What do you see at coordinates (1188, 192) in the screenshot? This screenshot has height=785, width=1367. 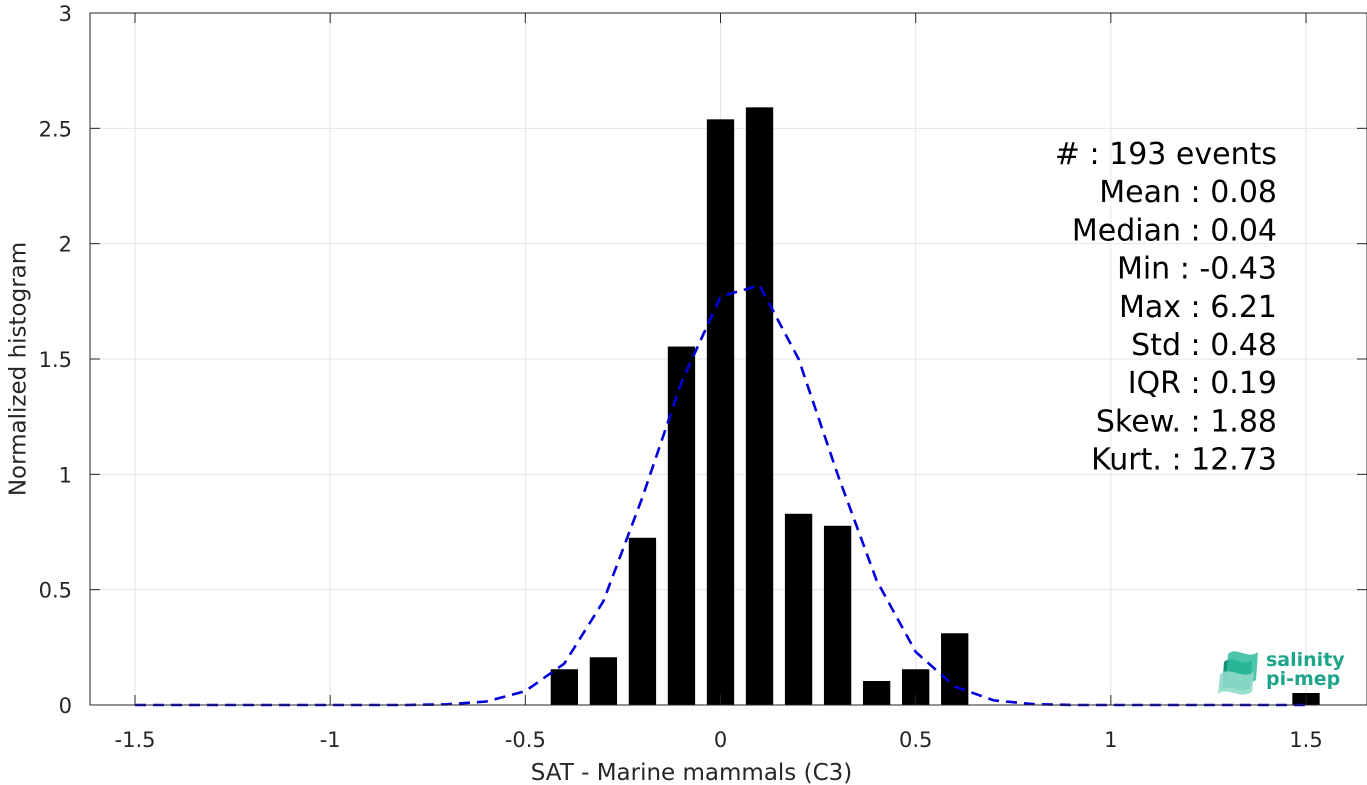 I see `stat-line: Mean : 0.08` at bounding box center [1188, 192].